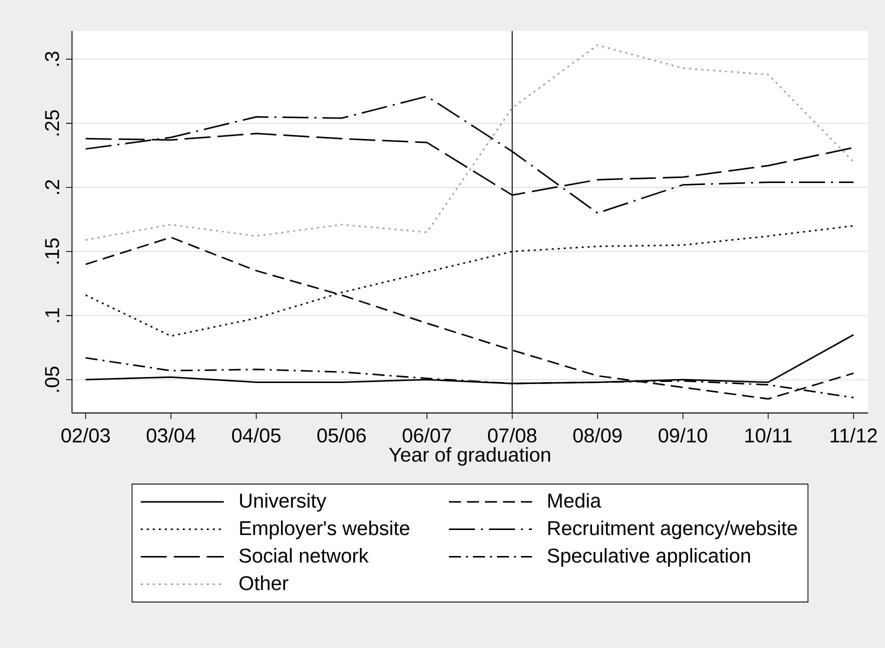 The image size is (885, 648). What do you see at coordinates (256, 435) in the screenshot?
I see `x-tick-label: 04/05` at bounding box center [256, 435].